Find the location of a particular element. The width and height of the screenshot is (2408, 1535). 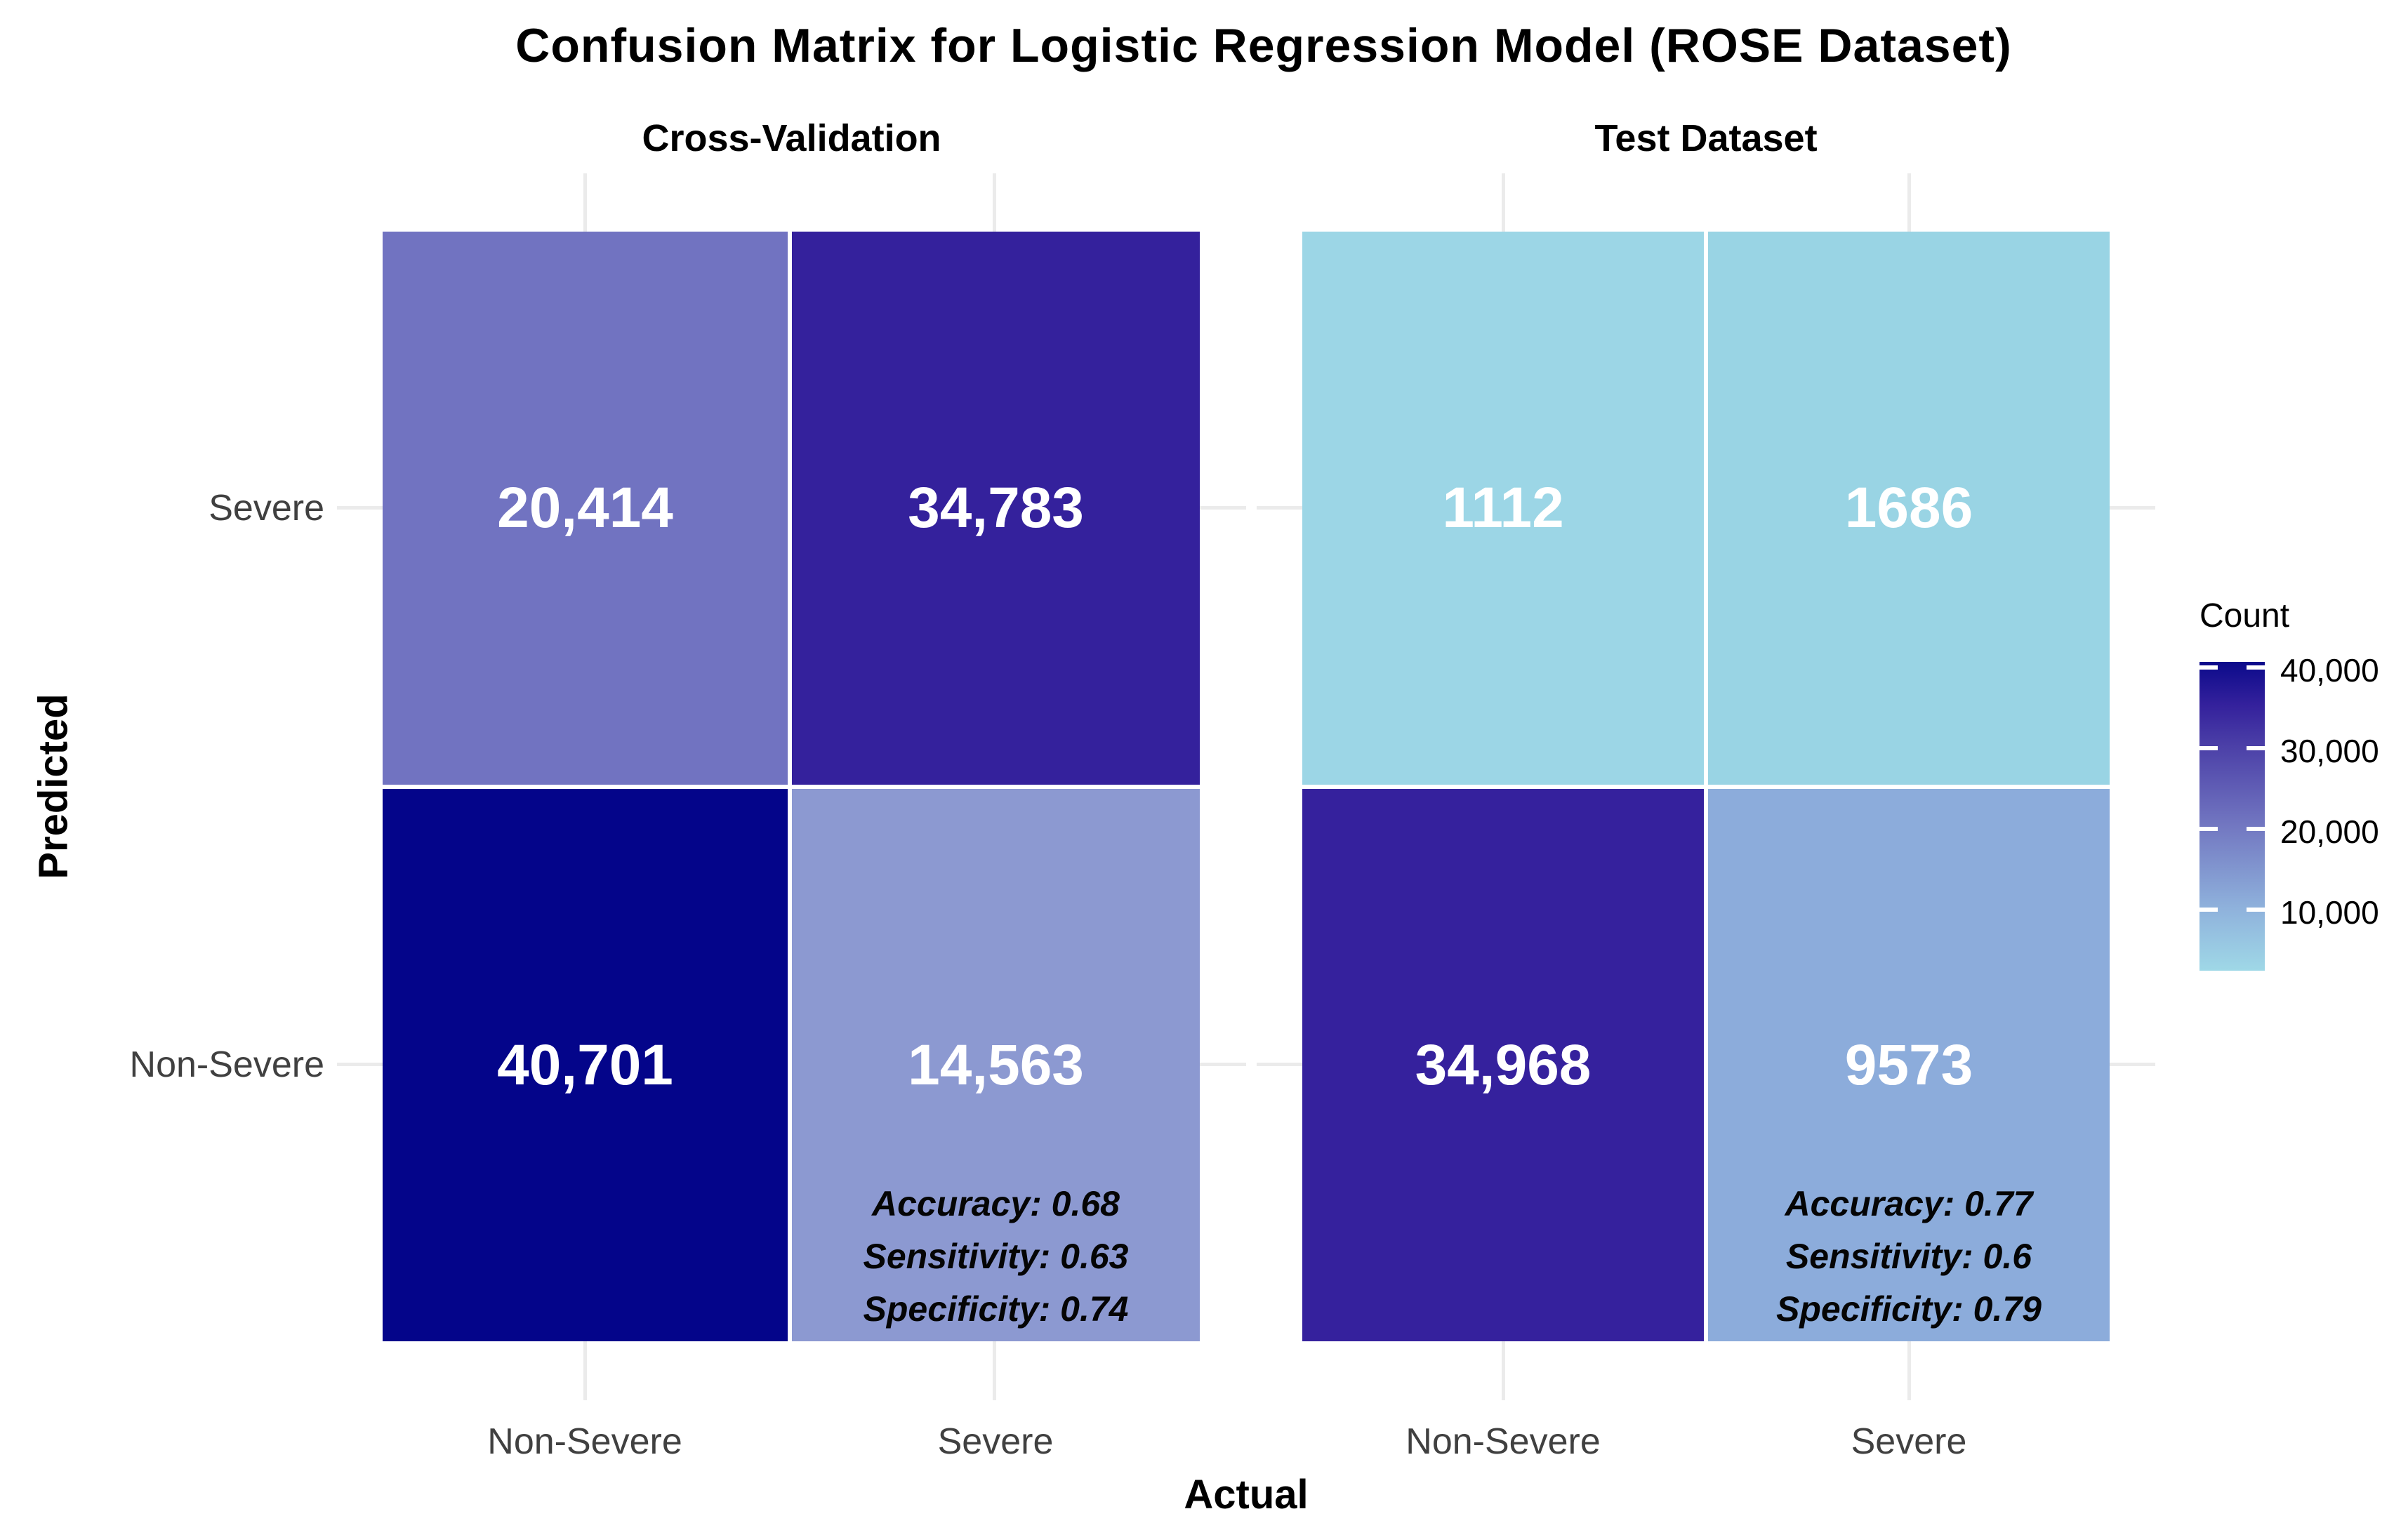

sensitivity-text: Sensitivity: 0.6 is located at coordinates (1908, 1257).